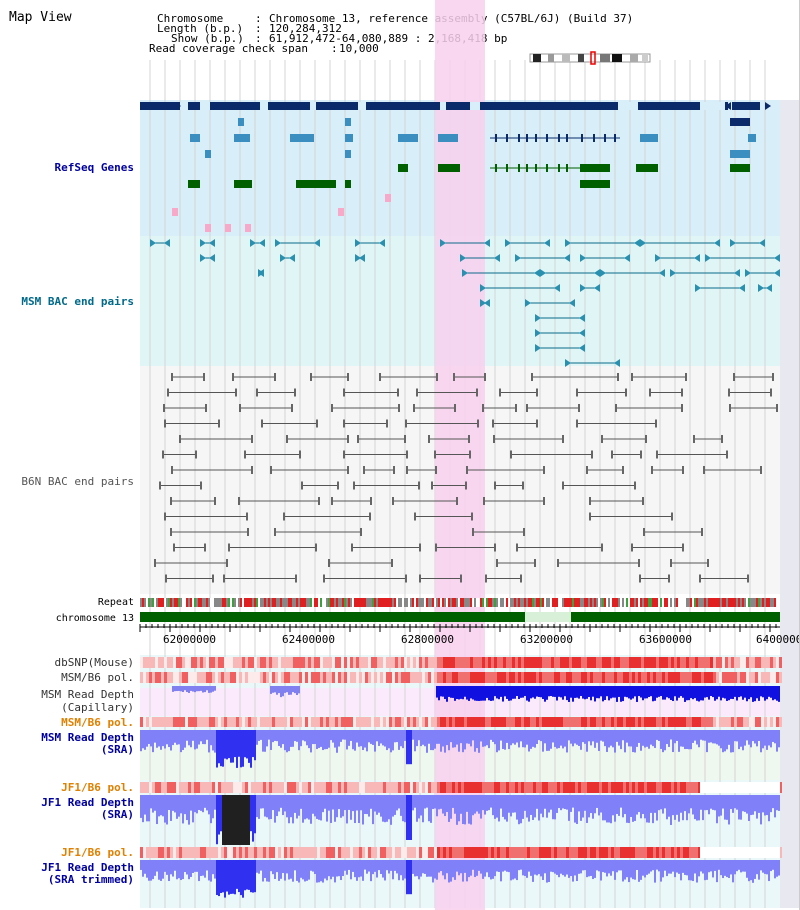 The image size is (800, 910). What do you see at coordinates (94, 167) in the screenshot?
I see `track-label-refseq: RefSeq Genes` at bounding box center [94, 167].